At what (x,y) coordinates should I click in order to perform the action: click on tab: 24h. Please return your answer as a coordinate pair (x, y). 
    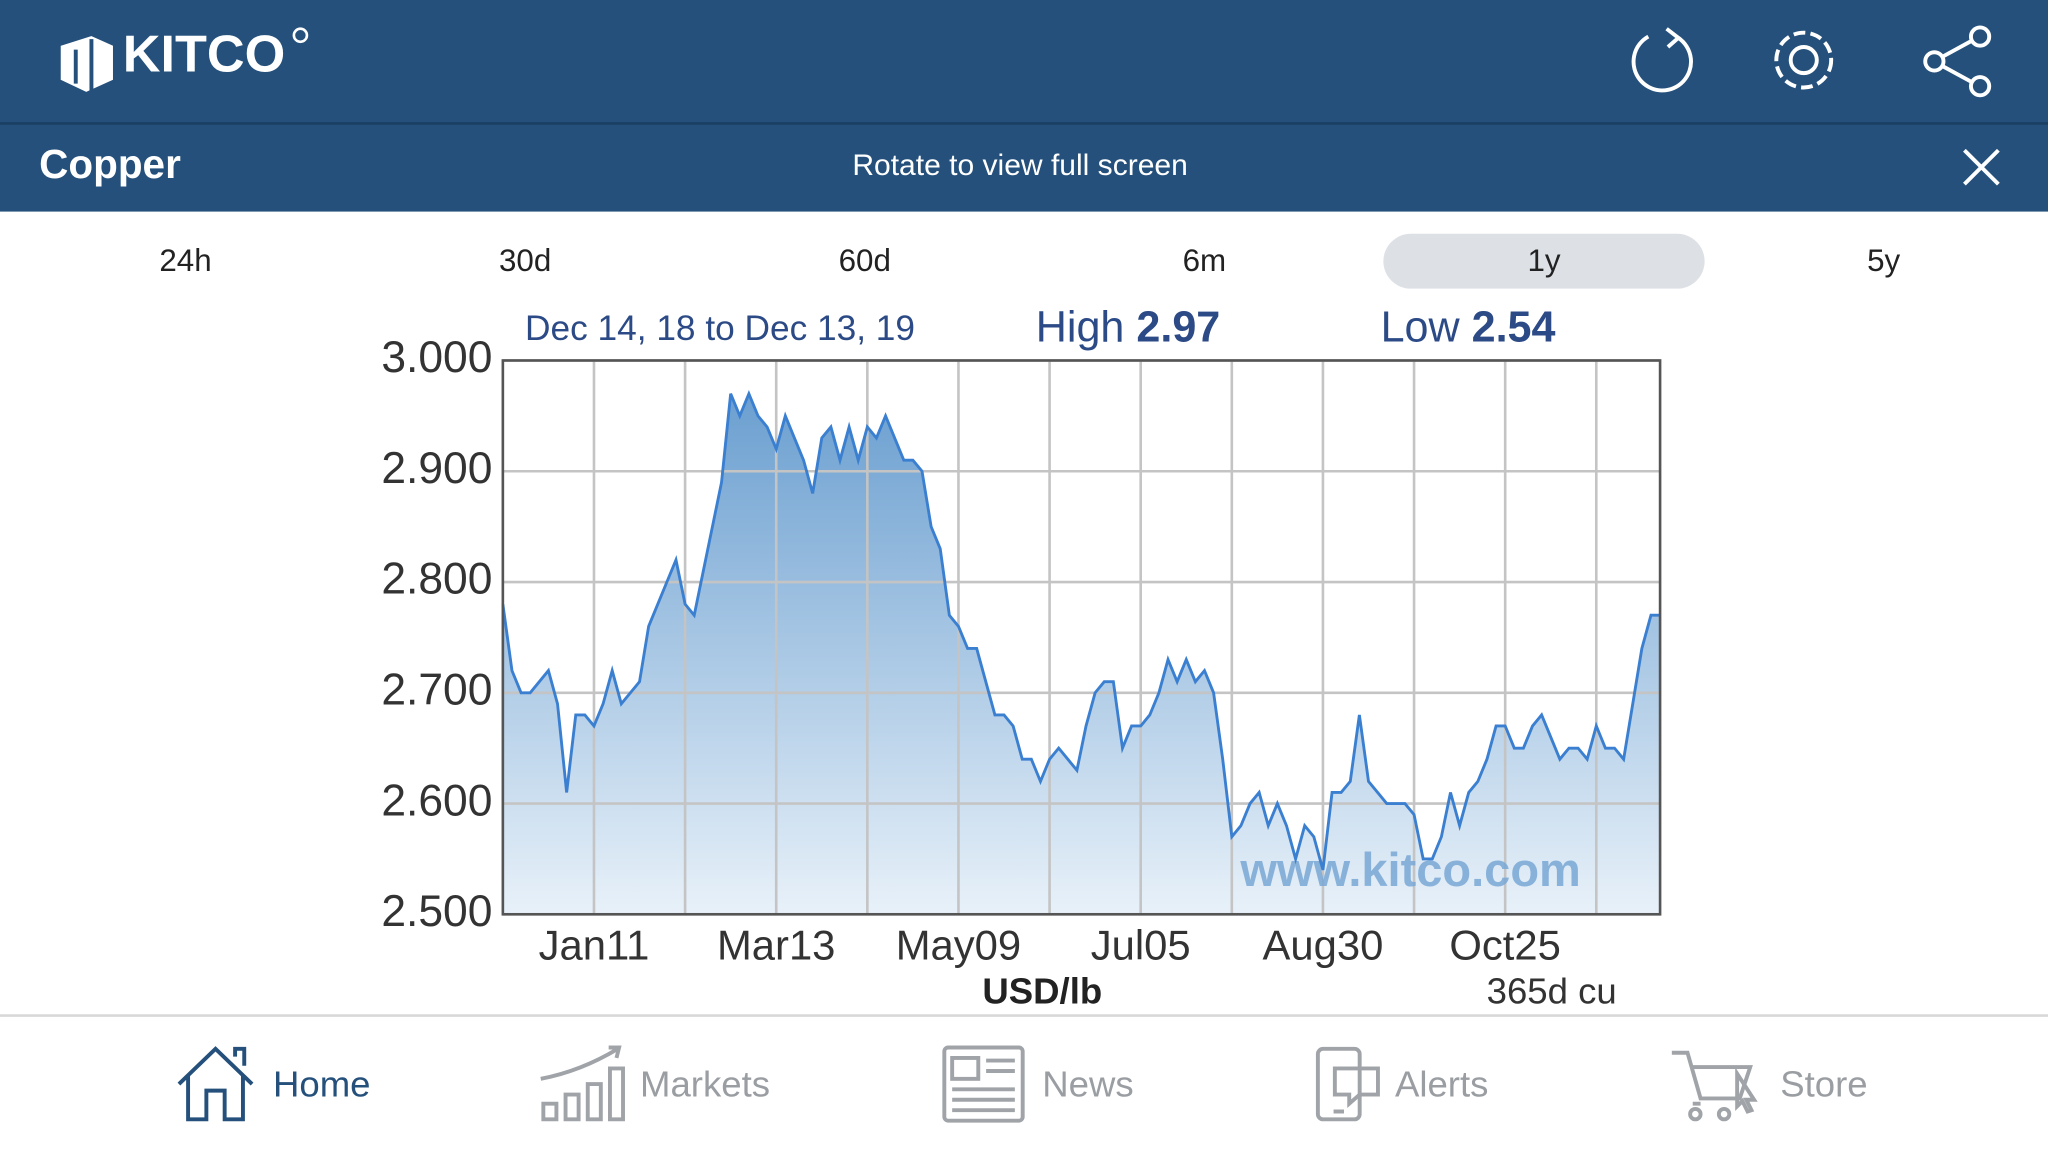
    Looking at the image, I should click on (185, 260).